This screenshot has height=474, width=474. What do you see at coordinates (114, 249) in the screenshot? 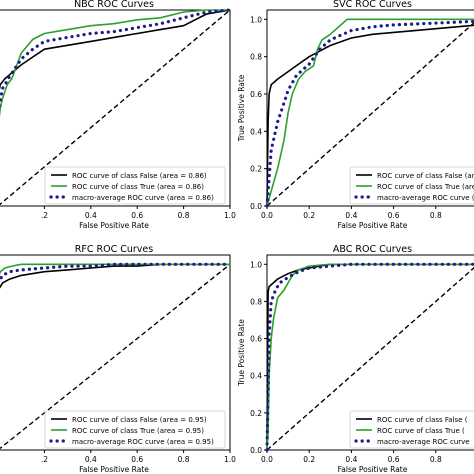
I see `chart-title: RFC ROC Curves` at bounding box center [114, 249].